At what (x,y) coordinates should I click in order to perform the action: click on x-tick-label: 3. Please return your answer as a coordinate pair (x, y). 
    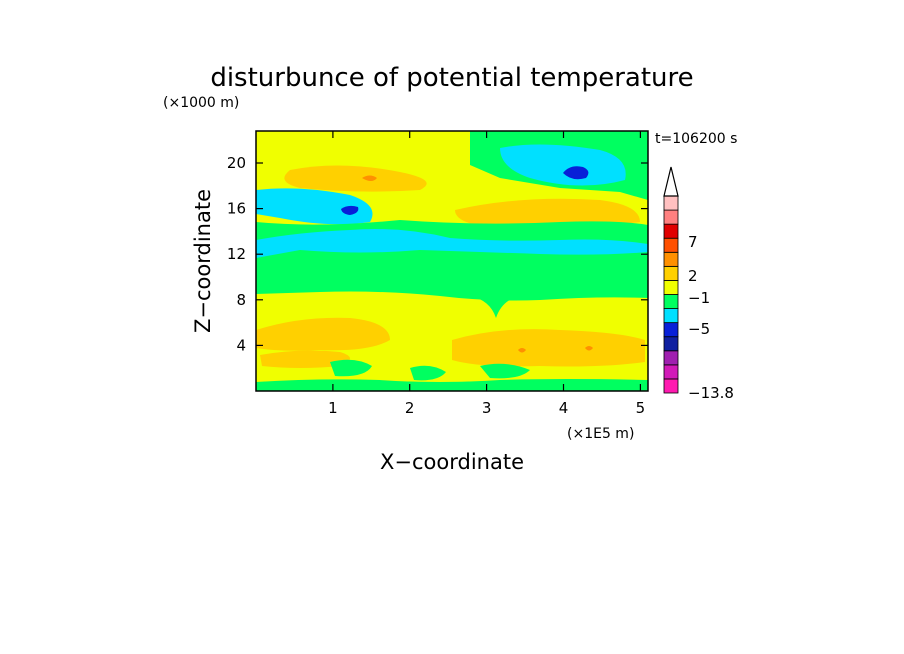
    Looking at the image, I should click on (487, 408).